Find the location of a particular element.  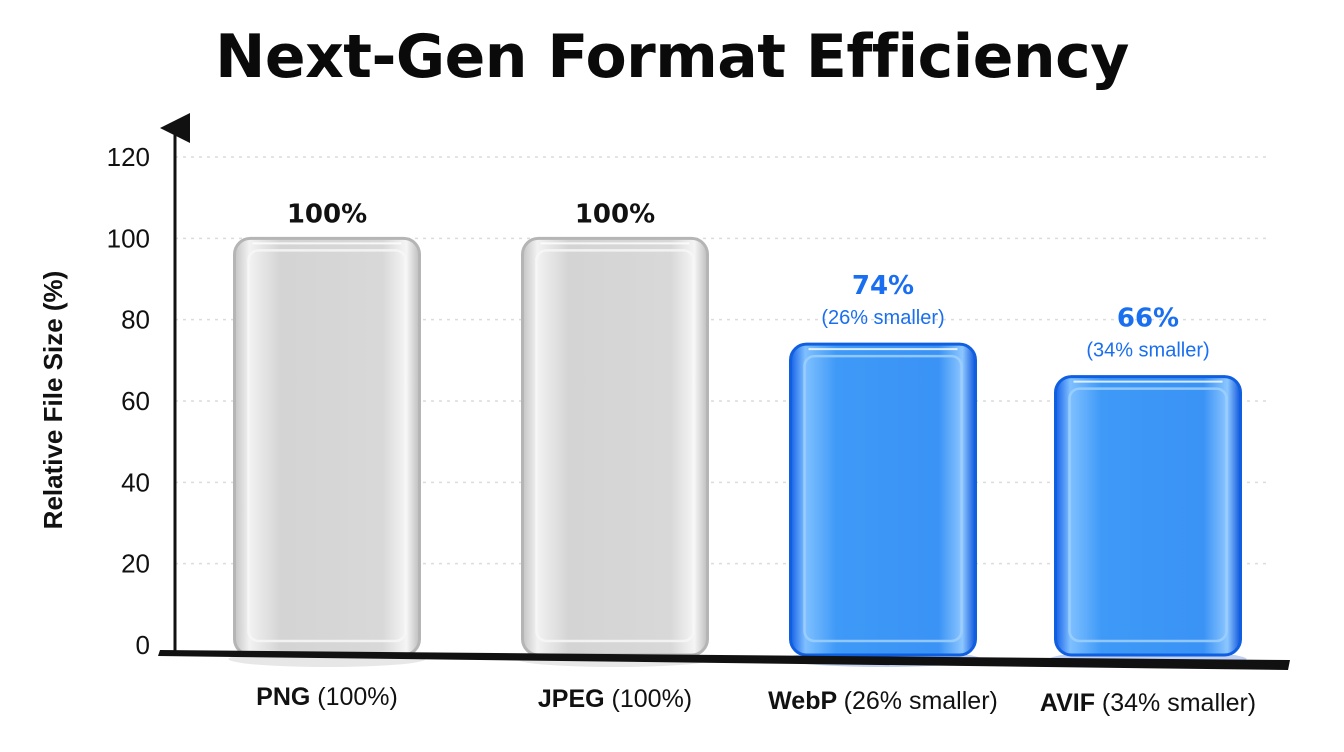

y-axis-label: Relative File Size (%) is located at coordinates (53, 400).